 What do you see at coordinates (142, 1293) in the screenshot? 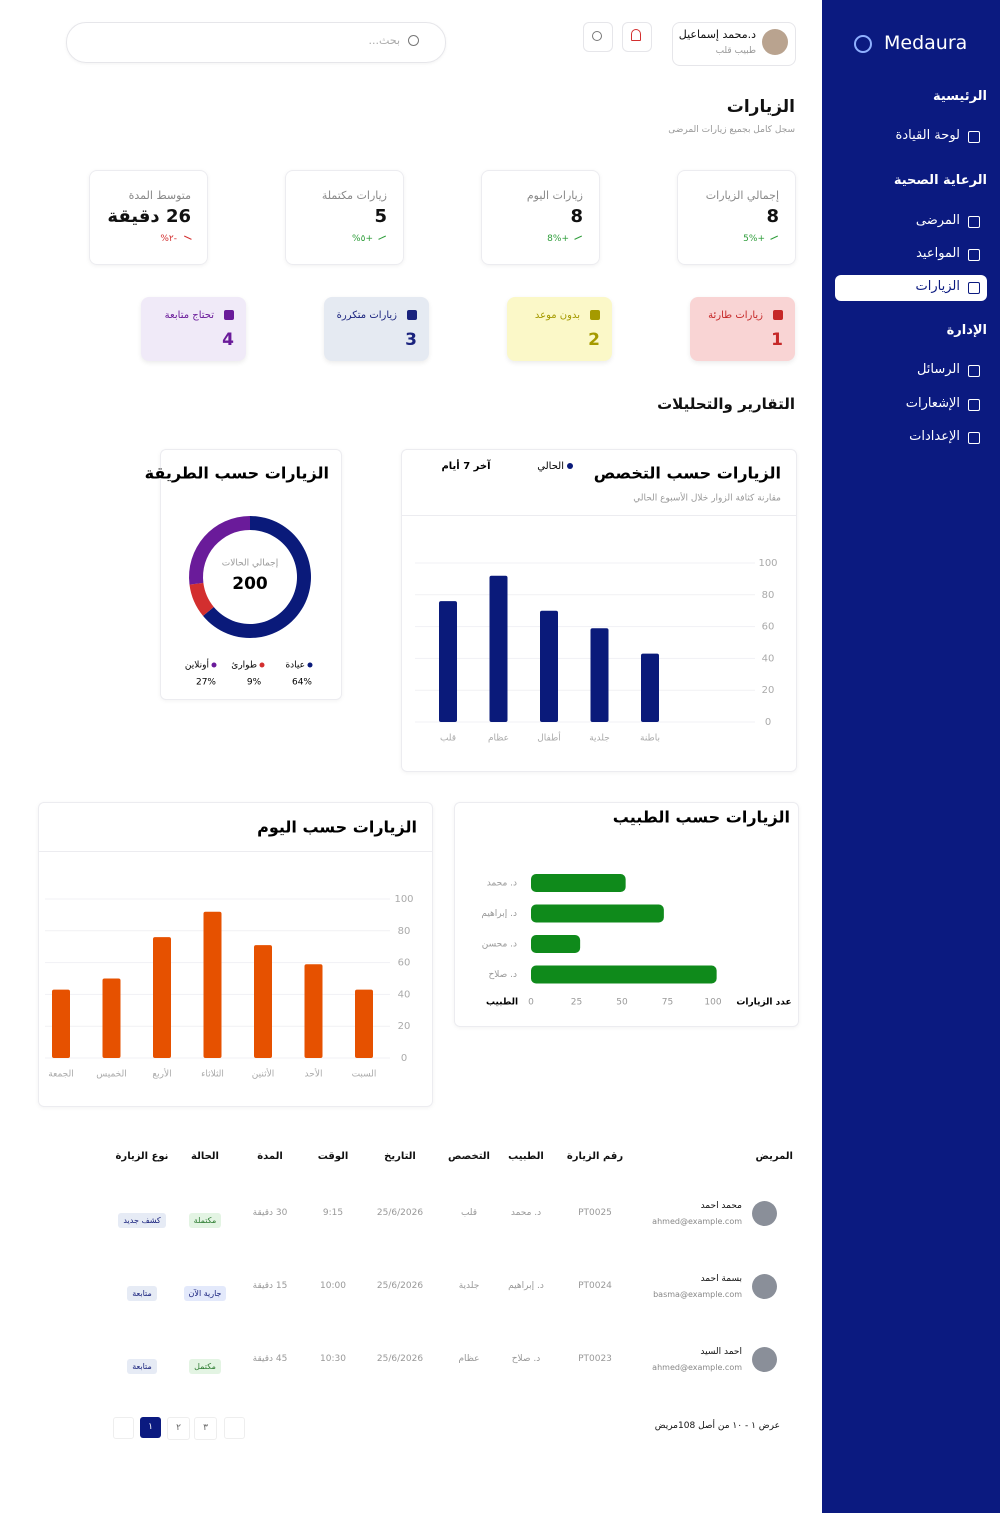
I see `type-badge: متابعة` at bounding box center [142, 1293].